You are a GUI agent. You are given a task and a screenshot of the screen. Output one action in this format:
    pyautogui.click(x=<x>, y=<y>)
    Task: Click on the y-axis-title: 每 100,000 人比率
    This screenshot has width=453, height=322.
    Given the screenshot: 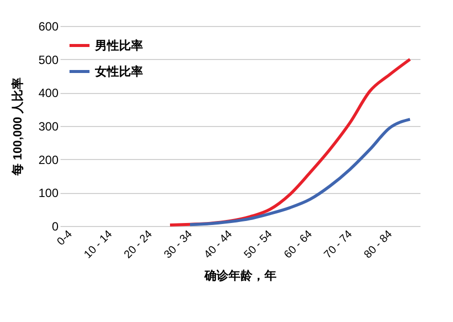 What is the action you would take?
    pyautogui.click(x=17, y=127)
    